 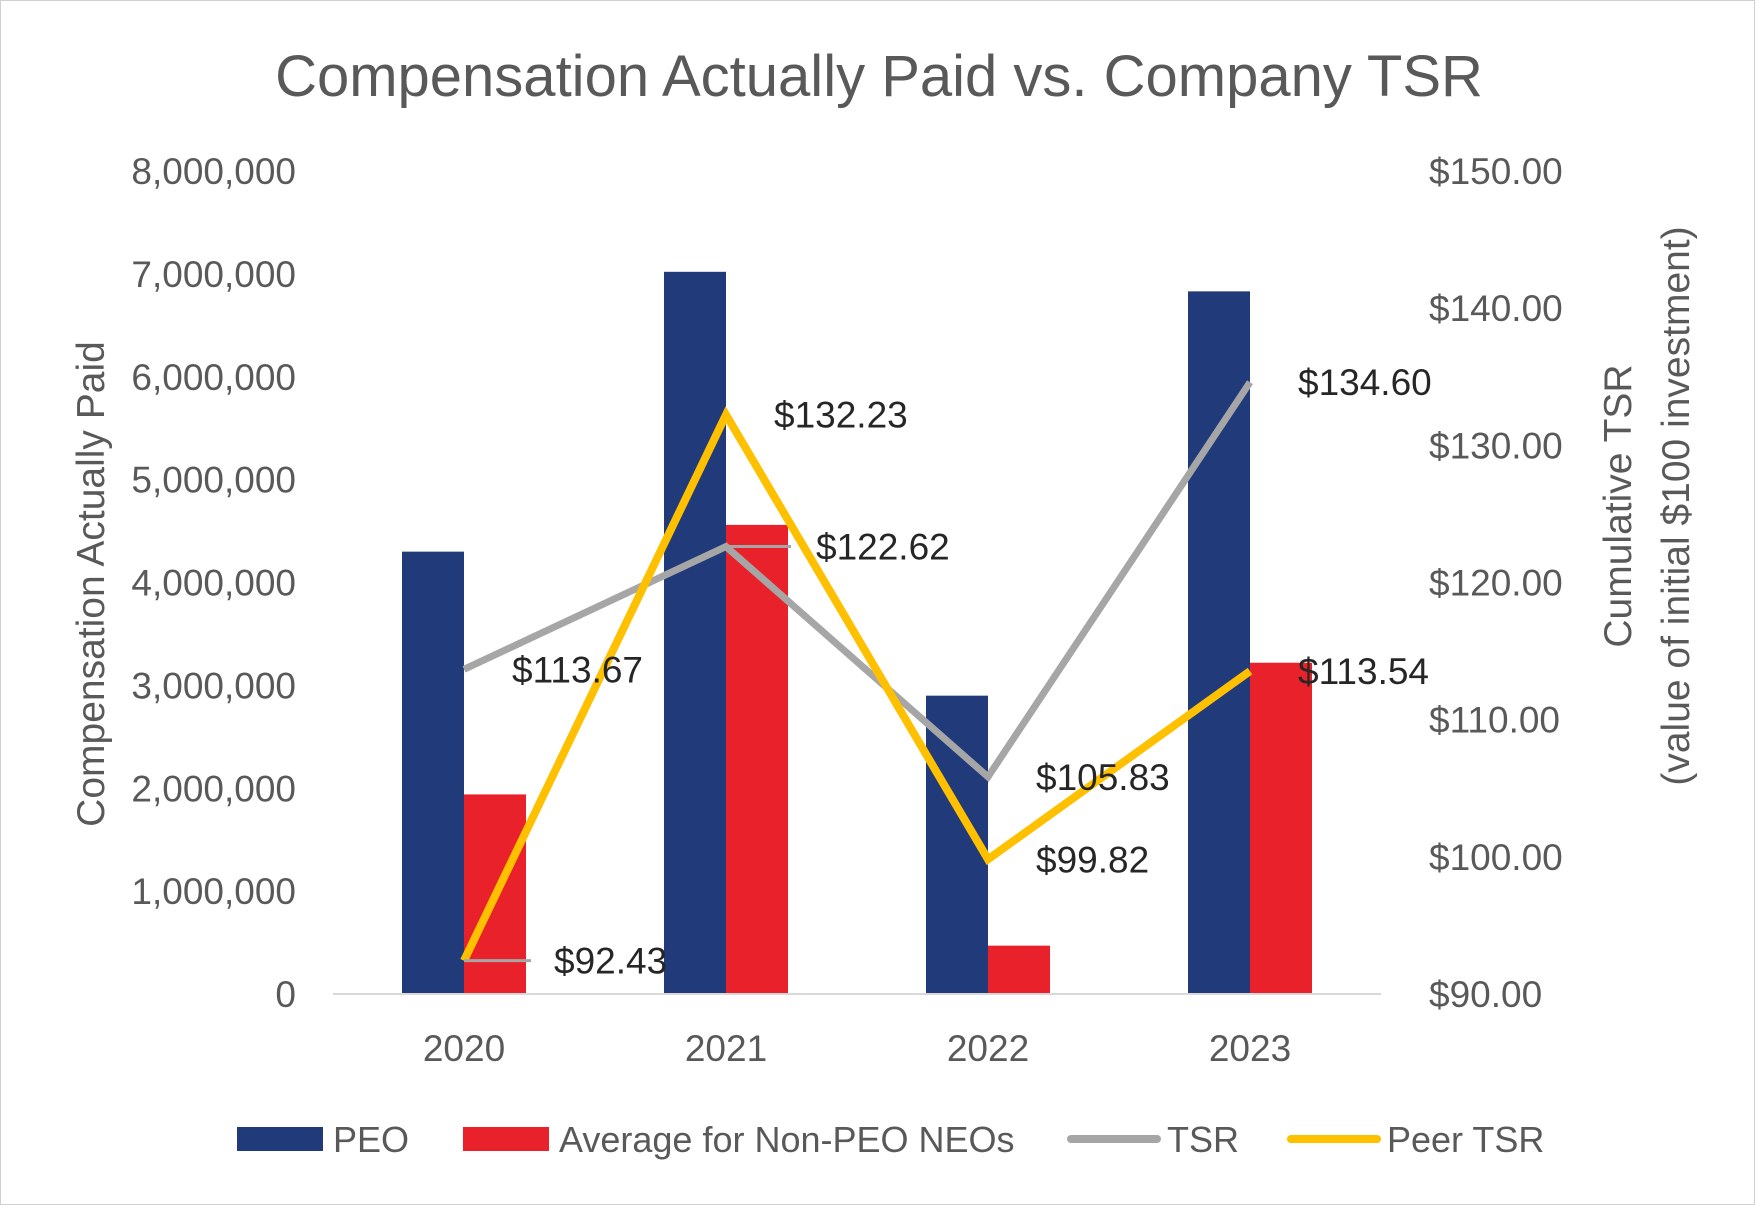 I want to click on right-tick-label: $130.00, so click(x=1496, y=445).